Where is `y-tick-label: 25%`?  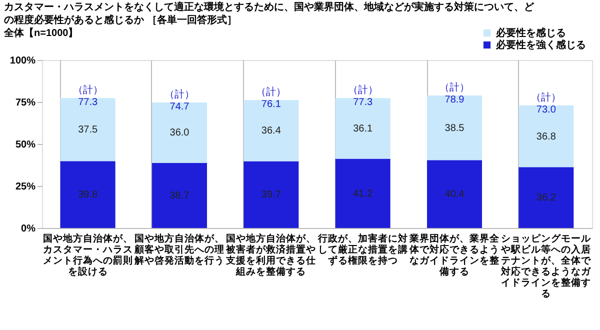 y-tick-label: 25% is located at coordinates (25, 187).